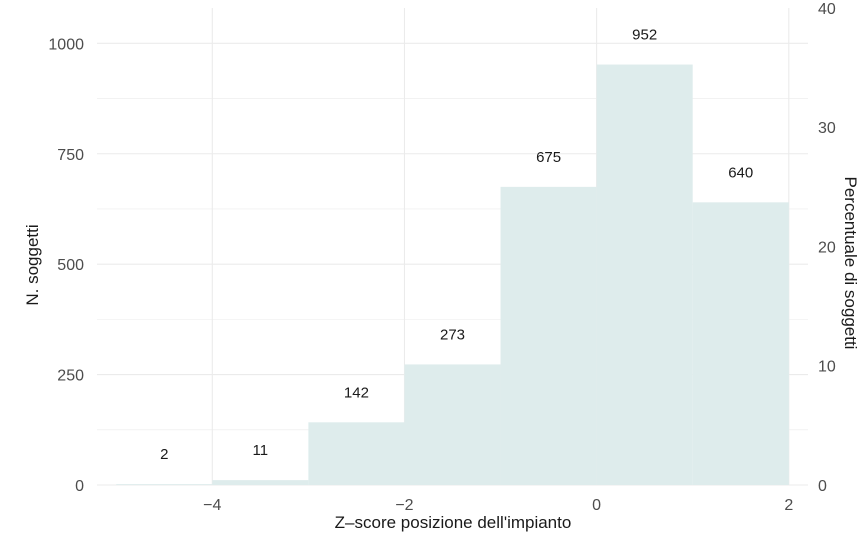  I want to click on y2-tick-label: 40, so click(827, 9).